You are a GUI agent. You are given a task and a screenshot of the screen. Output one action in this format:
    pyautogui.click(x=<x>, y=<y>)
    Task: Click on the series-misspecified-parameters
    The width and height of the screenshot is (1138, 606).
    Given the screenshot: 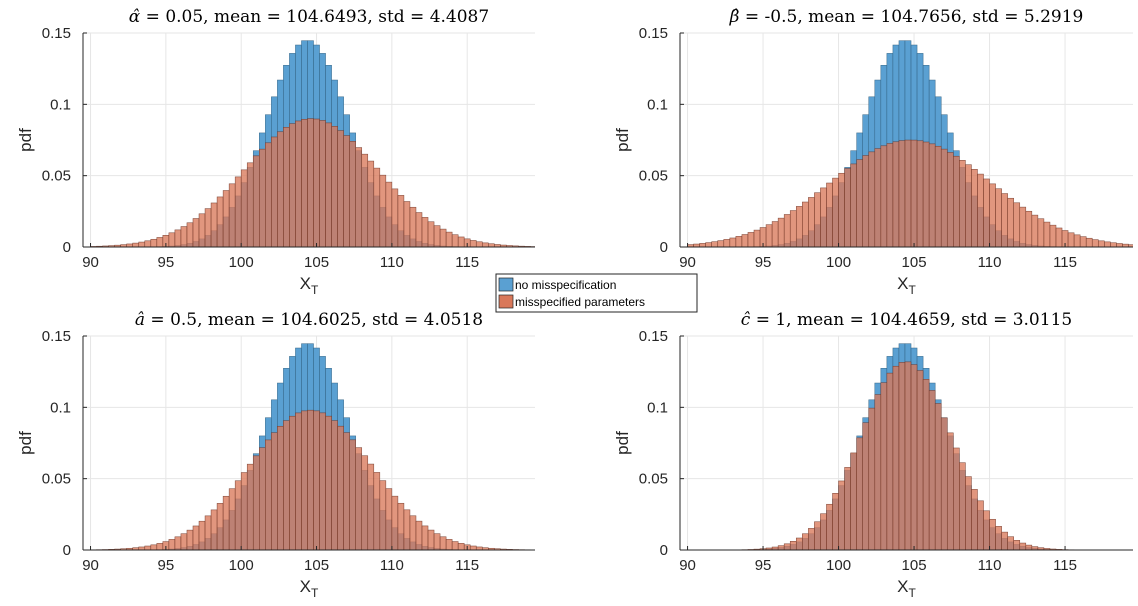 What is the action you would take?
    pyautogui.click(x=905, y=455)
    